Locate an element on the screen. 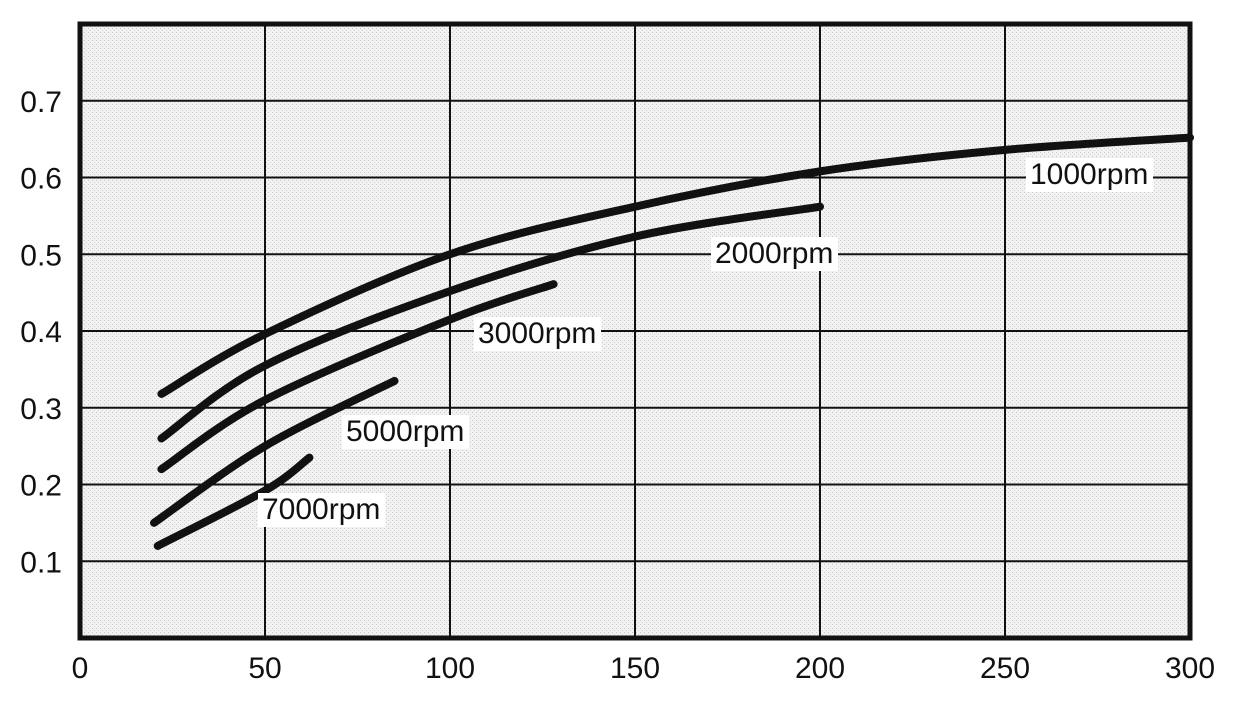 This screenshot has width=1246, height=703. x-axis-ticks: 0 50 100 150 200 250 300 is located at coordinates (643, 668).